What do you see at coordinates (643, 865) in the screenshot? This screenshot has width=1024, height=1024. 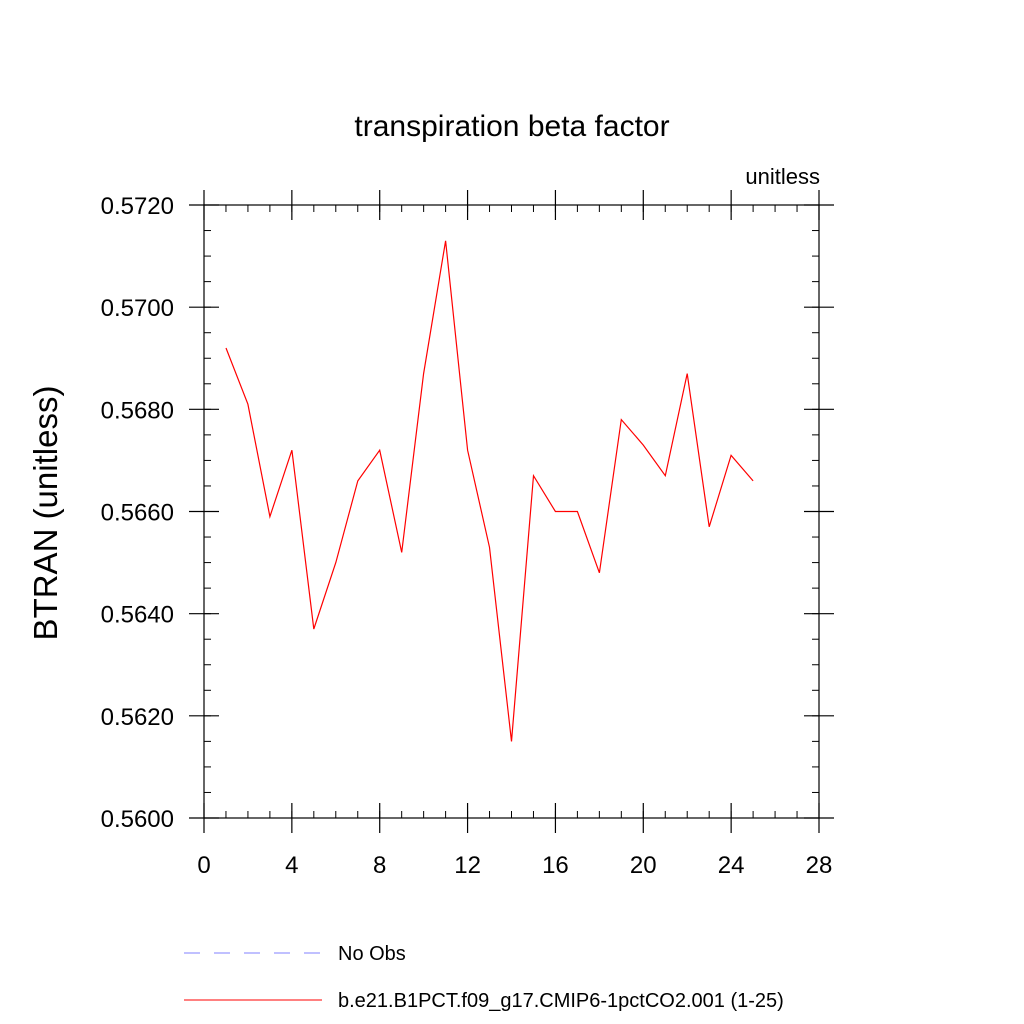 I see `x-tick-label: 20` at bounding box center [643, 865].